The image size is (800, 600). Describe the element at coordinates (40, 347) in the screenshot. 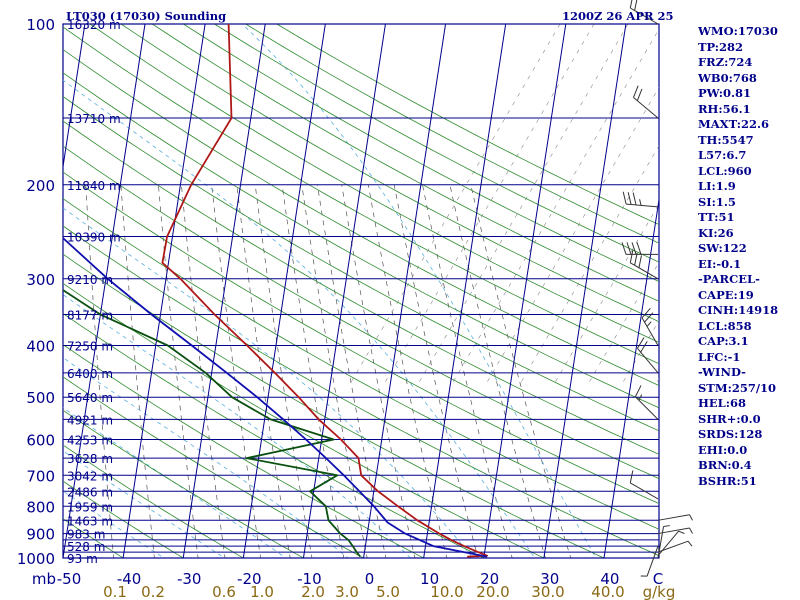

I see `pressure-tick-label: 400` at that location.